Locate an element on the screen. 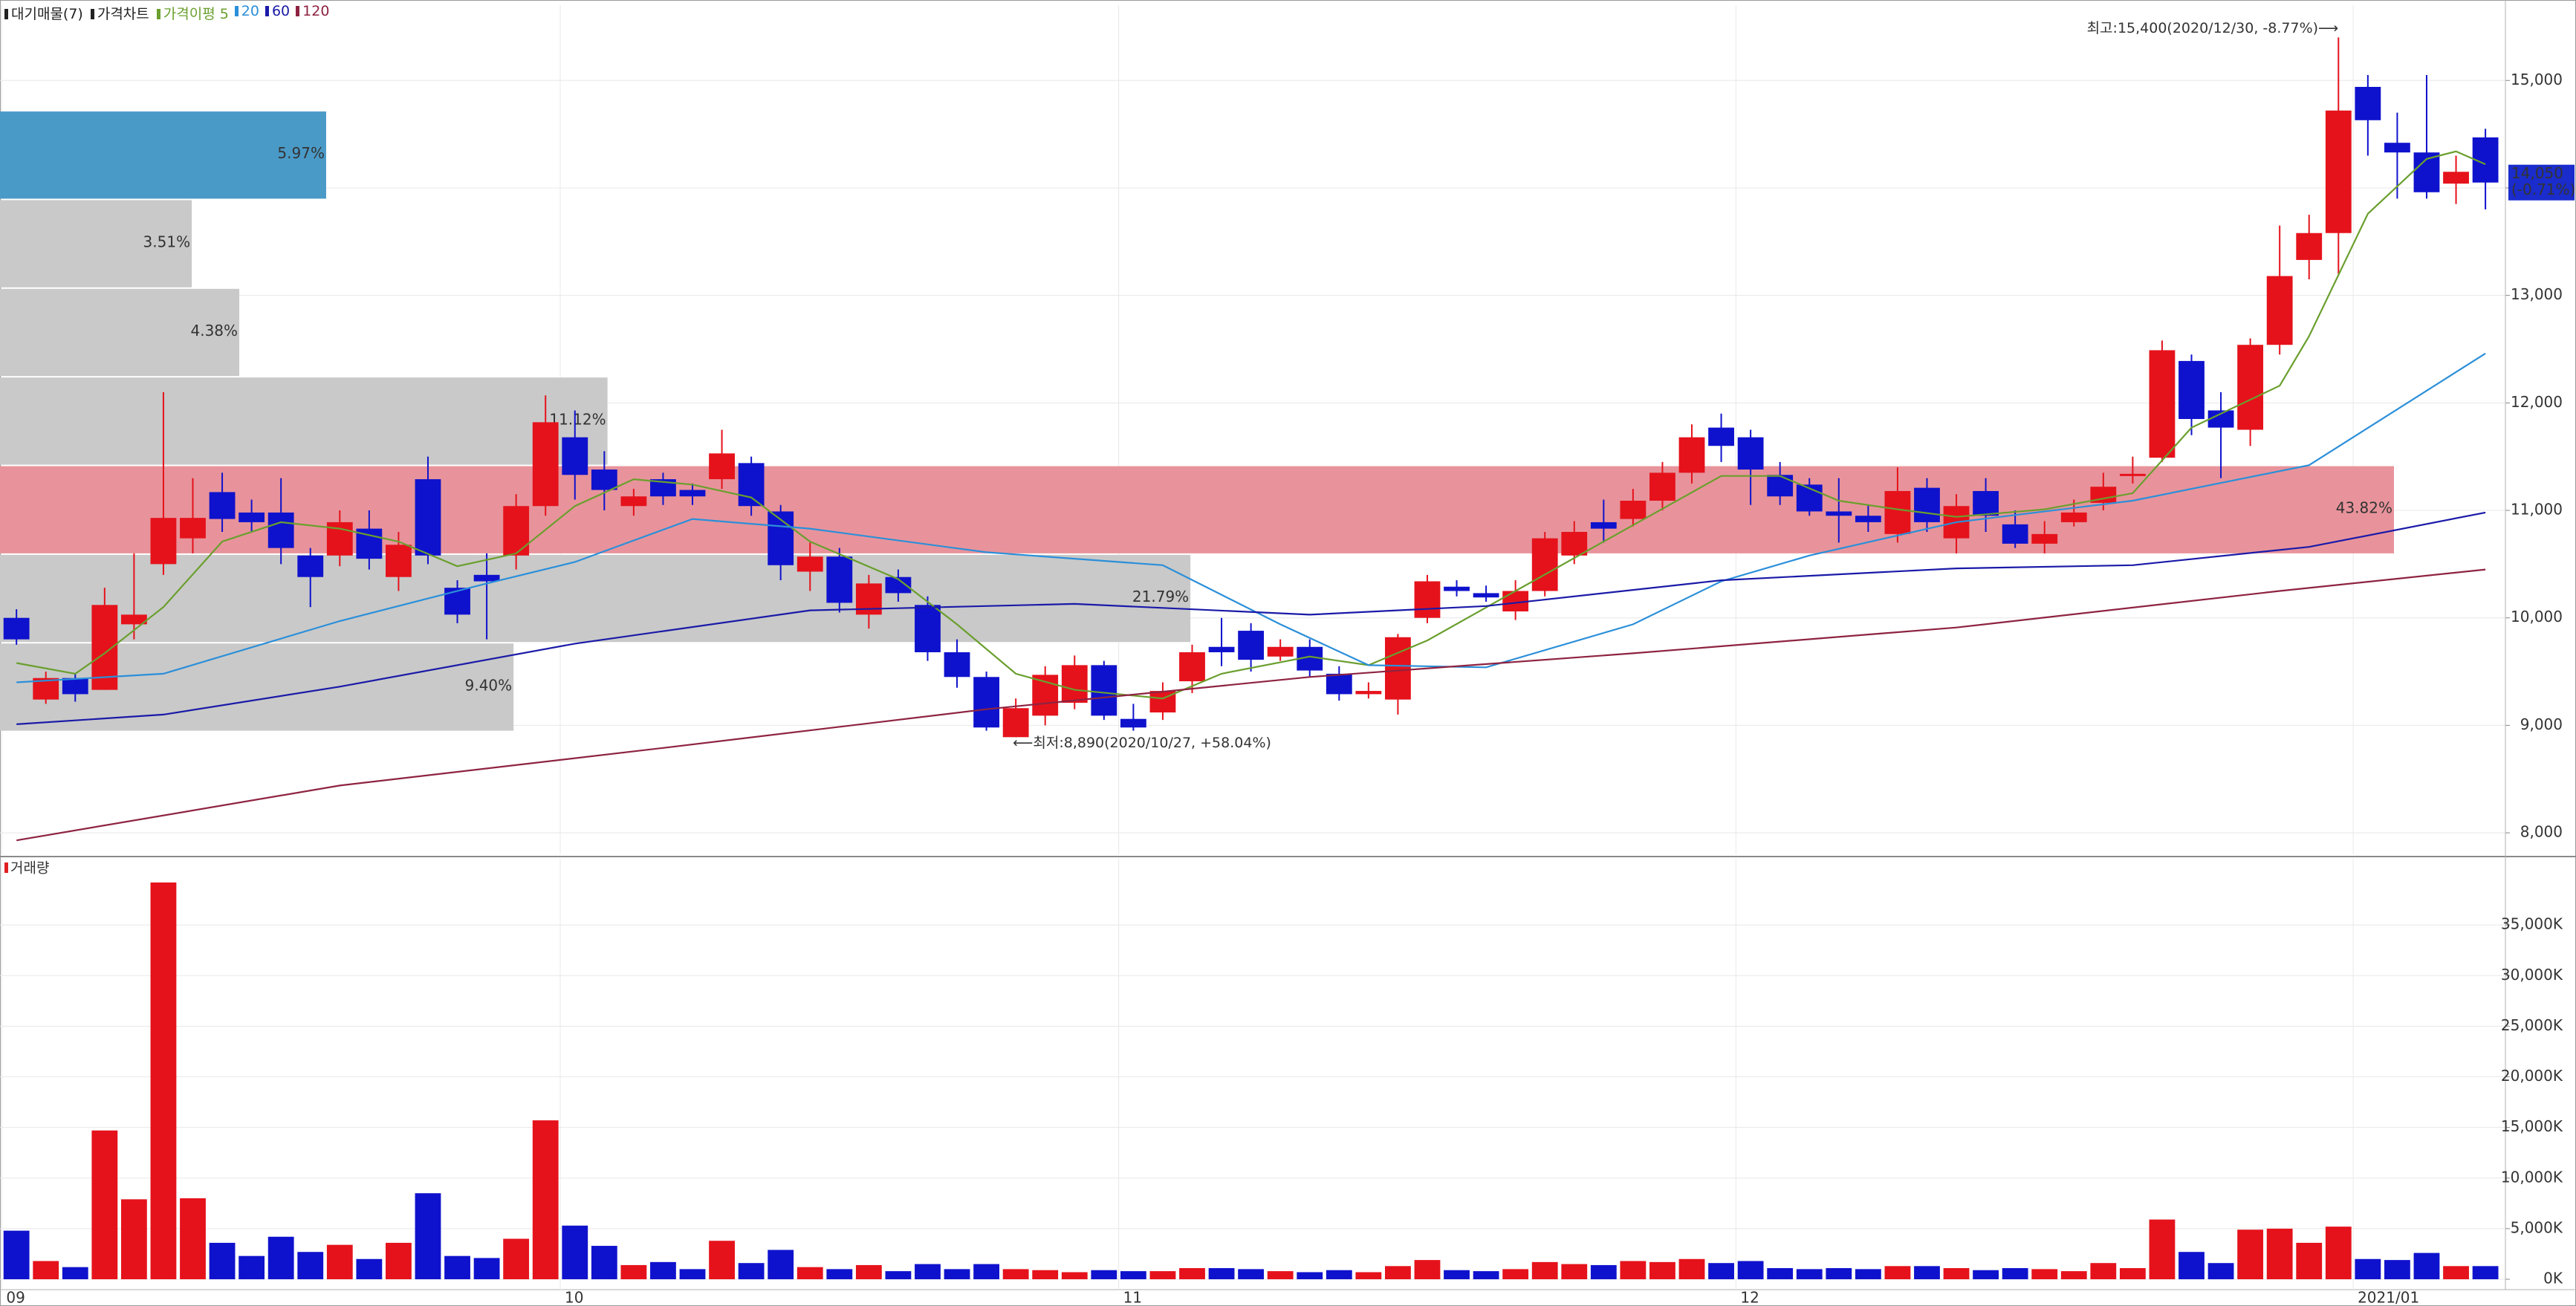  y-tick-label: 20,000K is located at coordinates (2532, 1076).